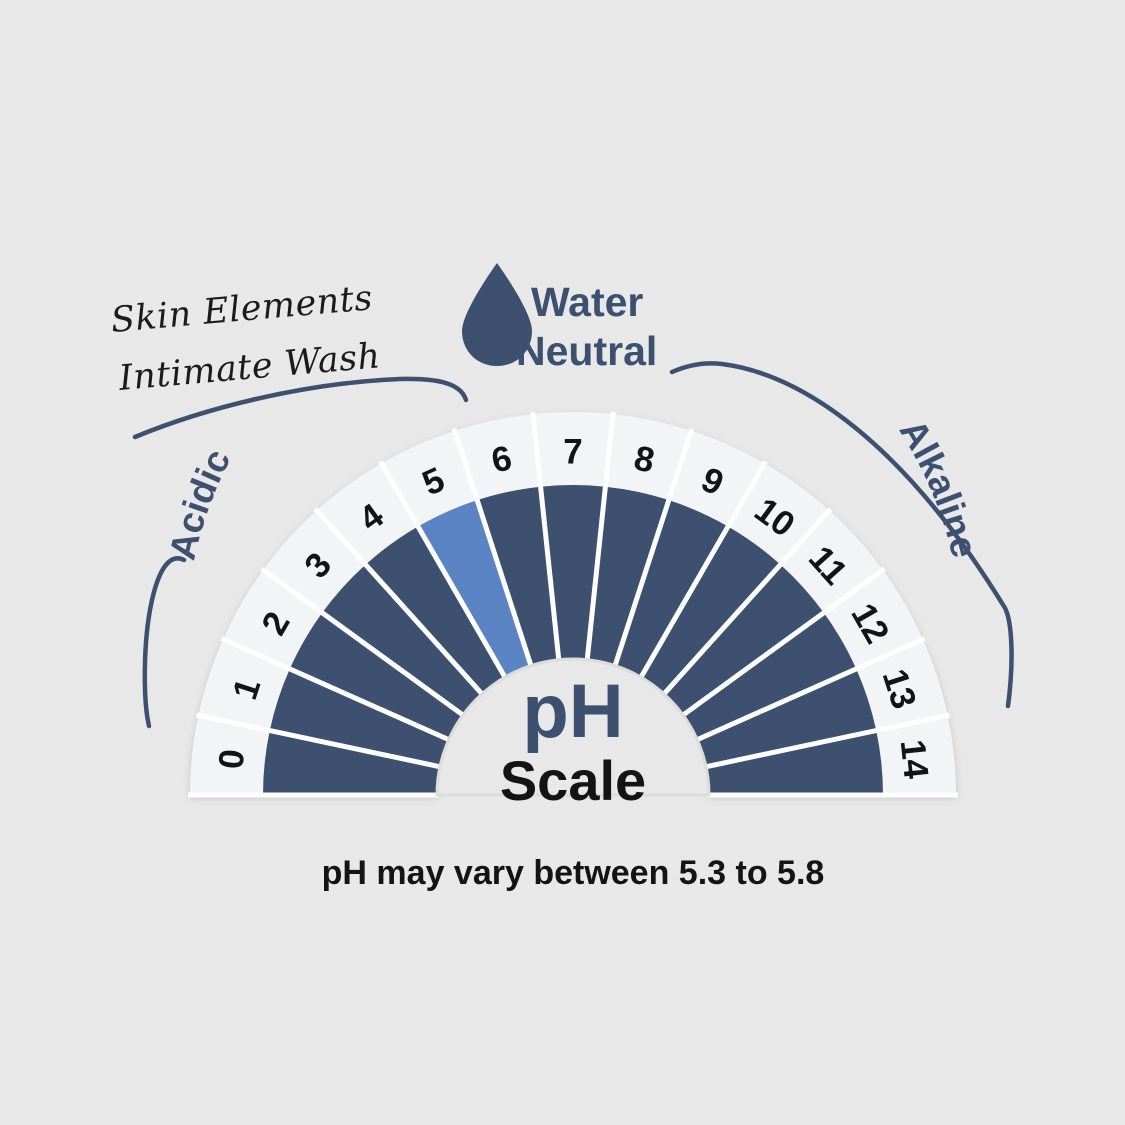 This screenshot has width=1125, height=1125. What do you see at coordinates (841, 535) in the screenshot?
I see `alkaline-range-bracket` at bounding box center [841, 535].